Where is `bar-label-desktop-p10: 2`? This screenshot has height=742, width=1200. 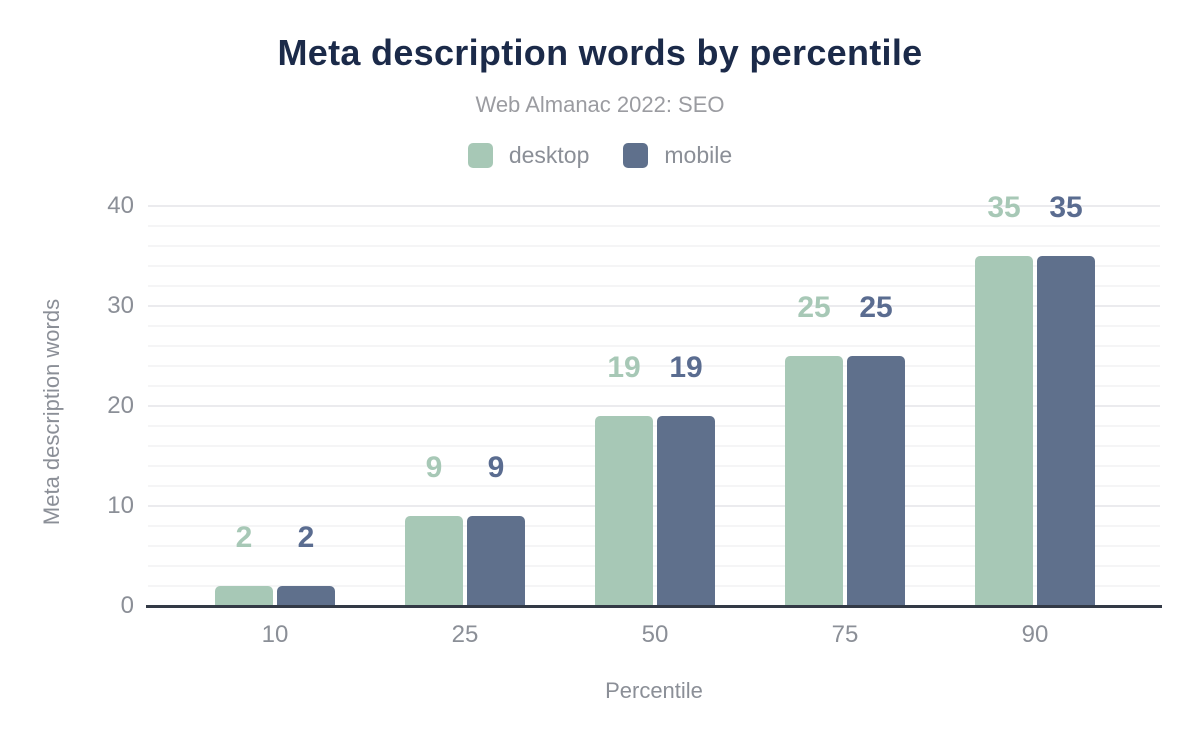
bar-label-desktop-p10: 2 is located at coordinates (244, 537).